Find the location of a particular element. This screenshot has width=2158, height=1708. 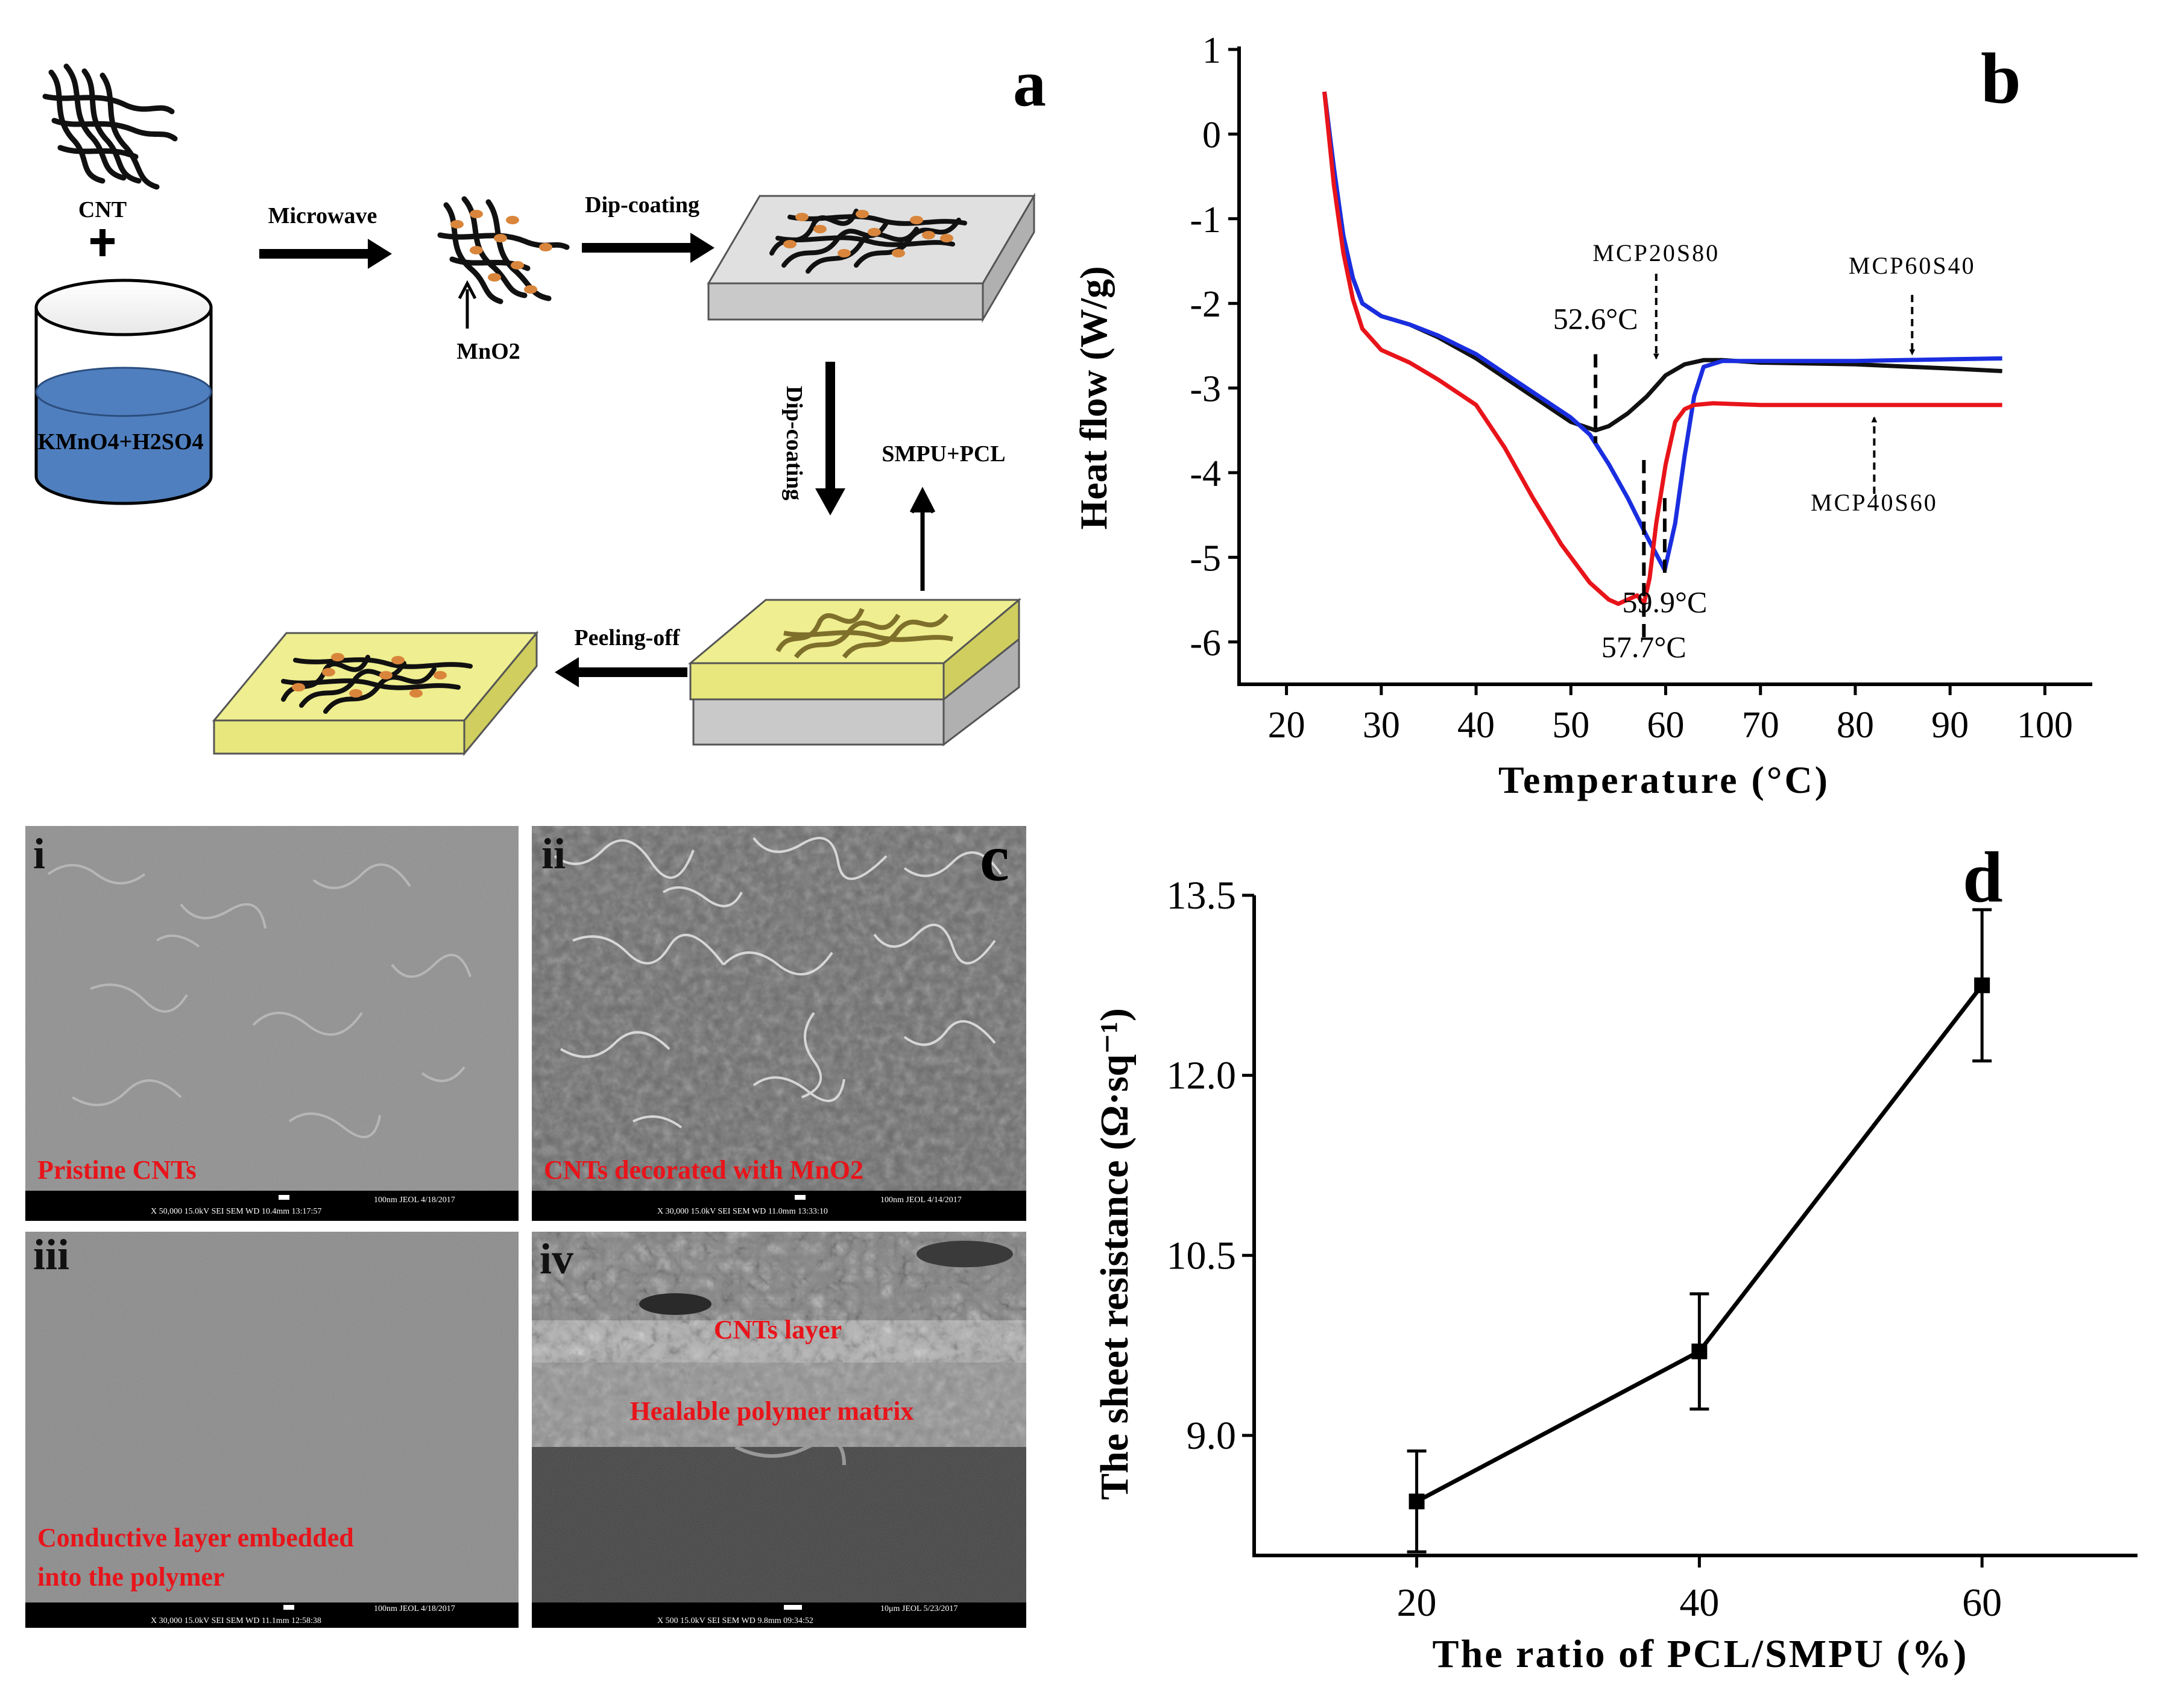

panel-b-x-tick-label: 70 is located at coordinates (1760, 725).